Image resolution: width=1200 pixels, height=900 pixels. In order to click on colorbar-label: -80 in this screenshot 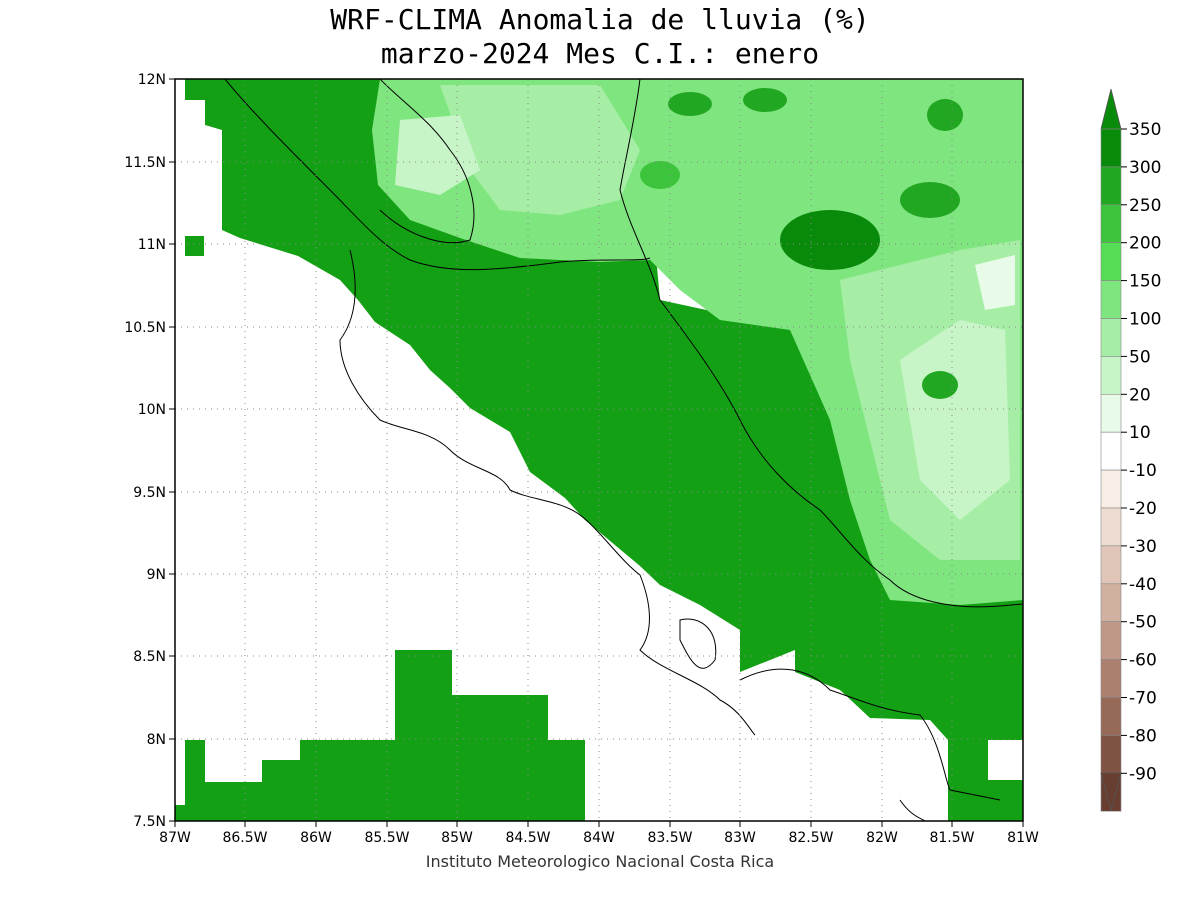, I will do `click(1143, 736)`.